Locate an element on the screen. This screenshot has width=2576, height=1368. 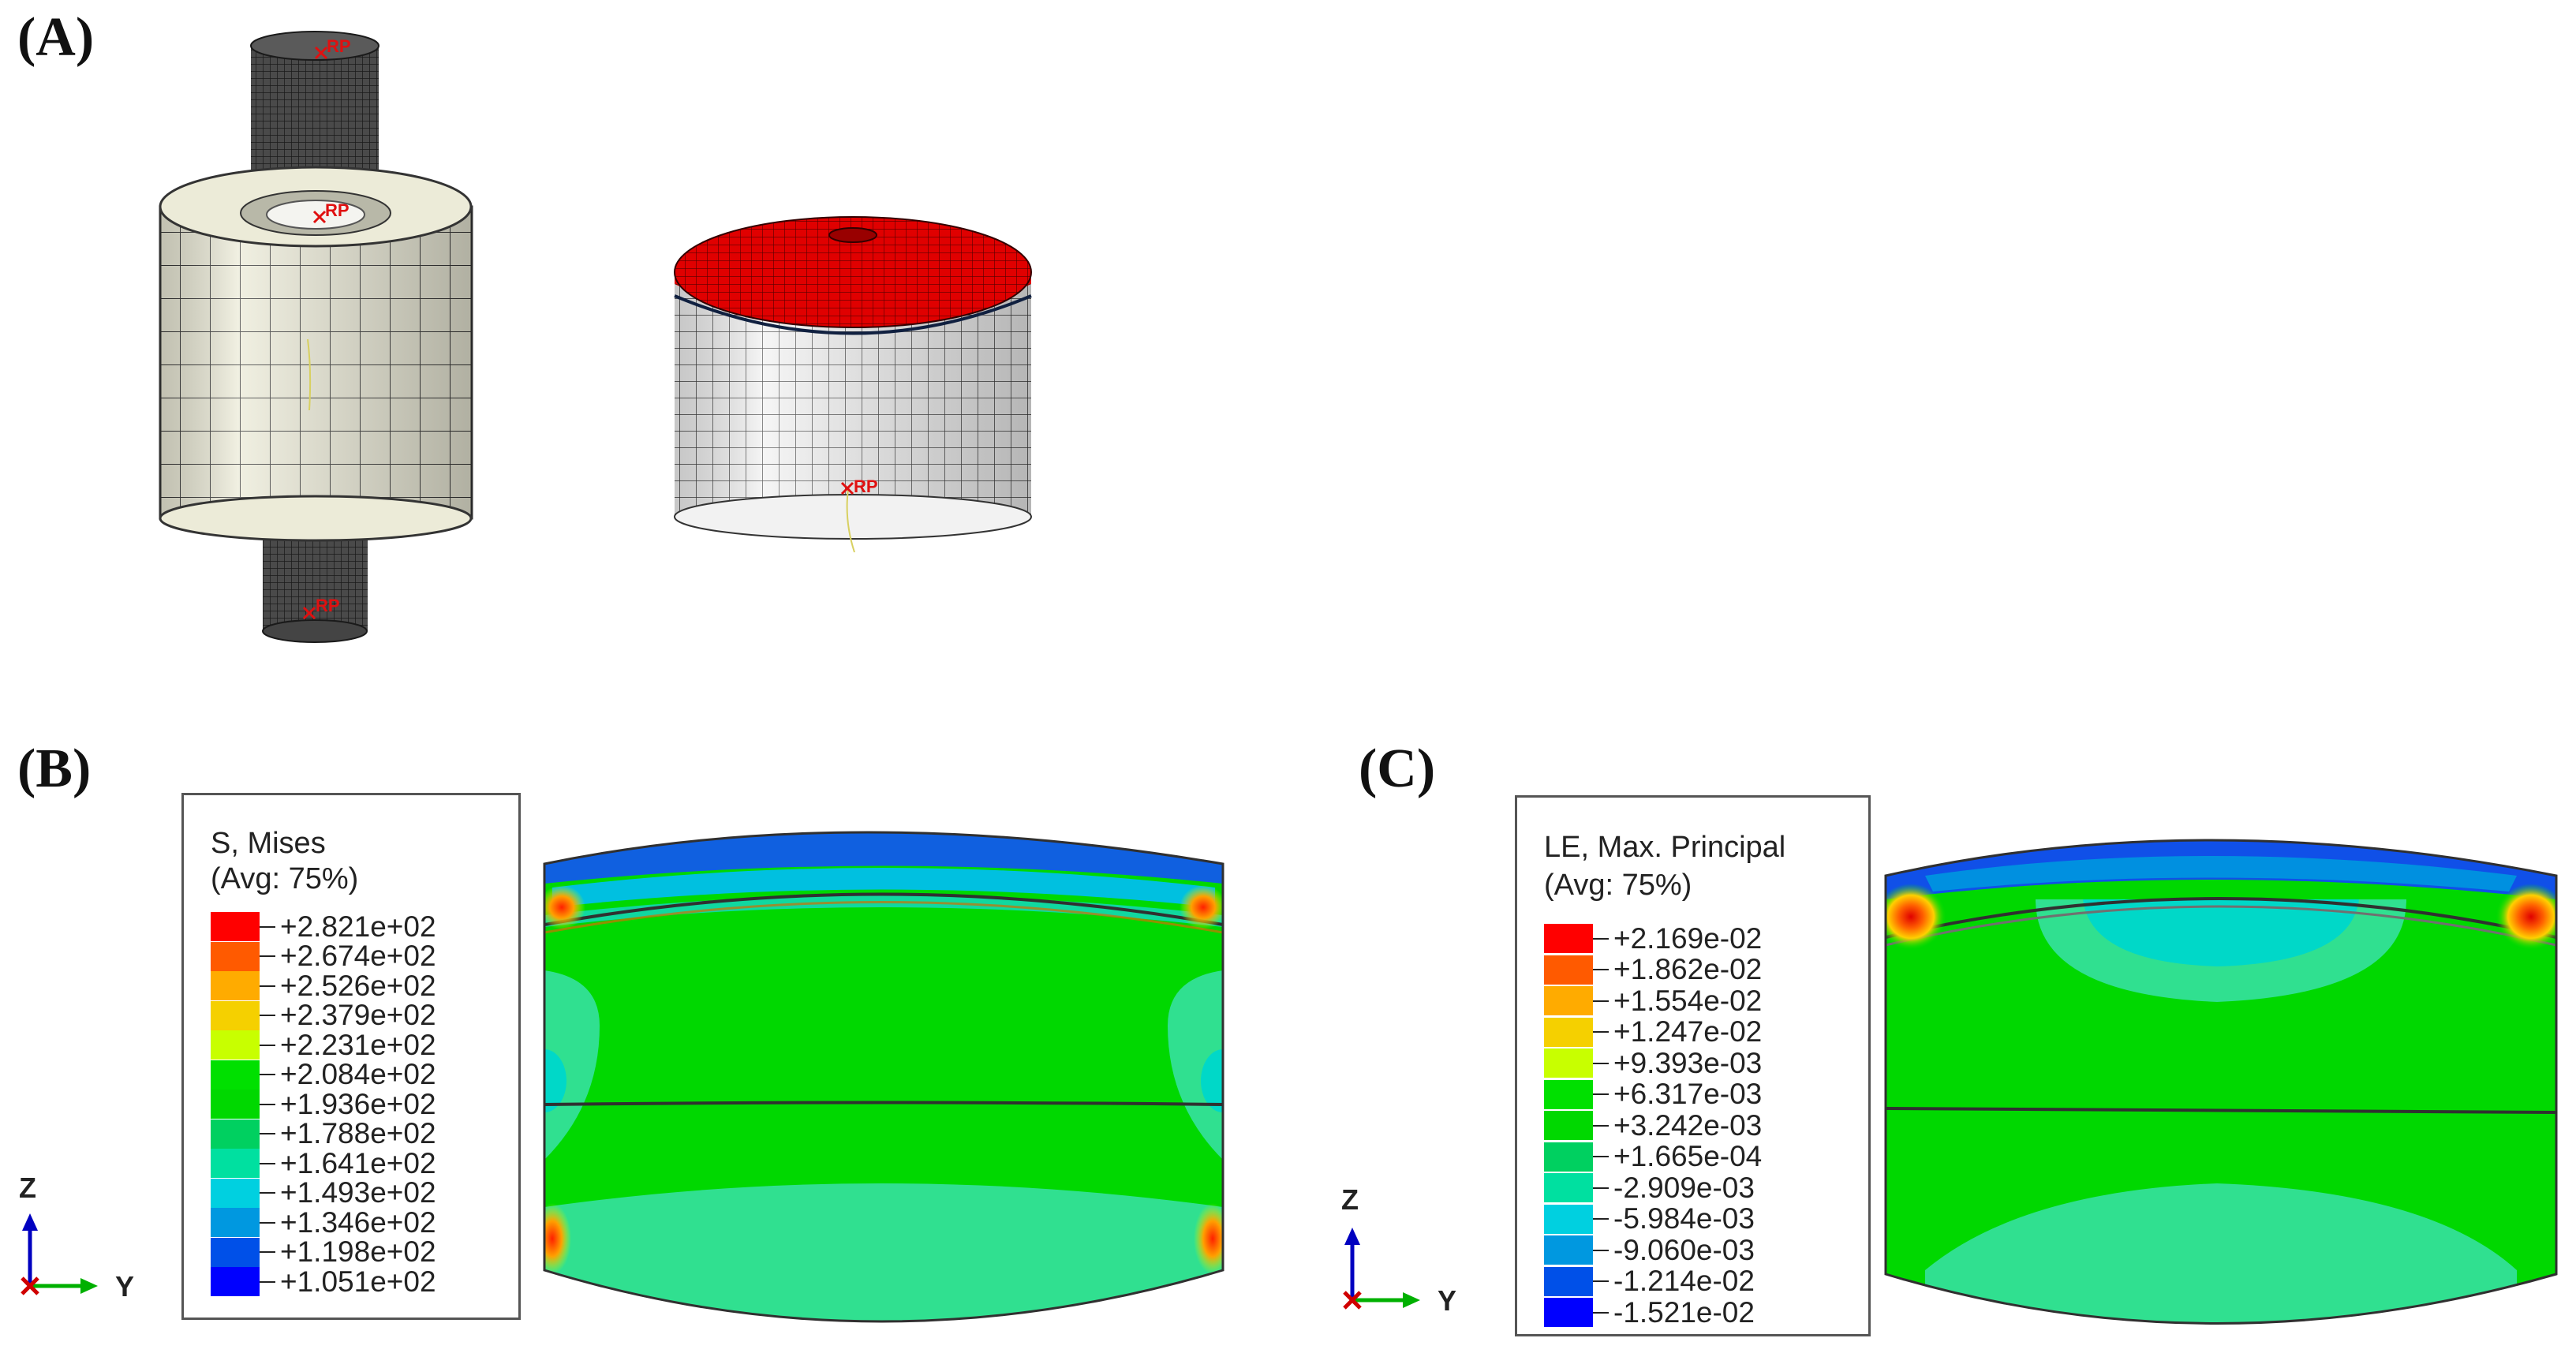
legend-row: +1.641e+02 is located at coordinates (323, 1162).